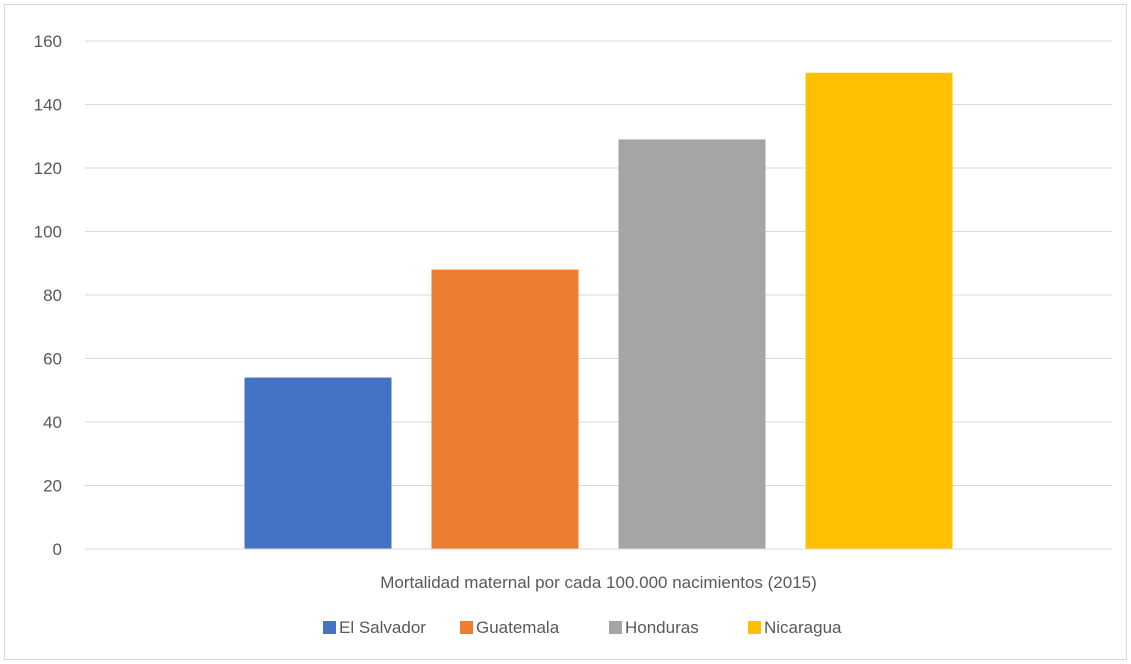  I want to click on y-tick-label: 160, so click(48, 41).